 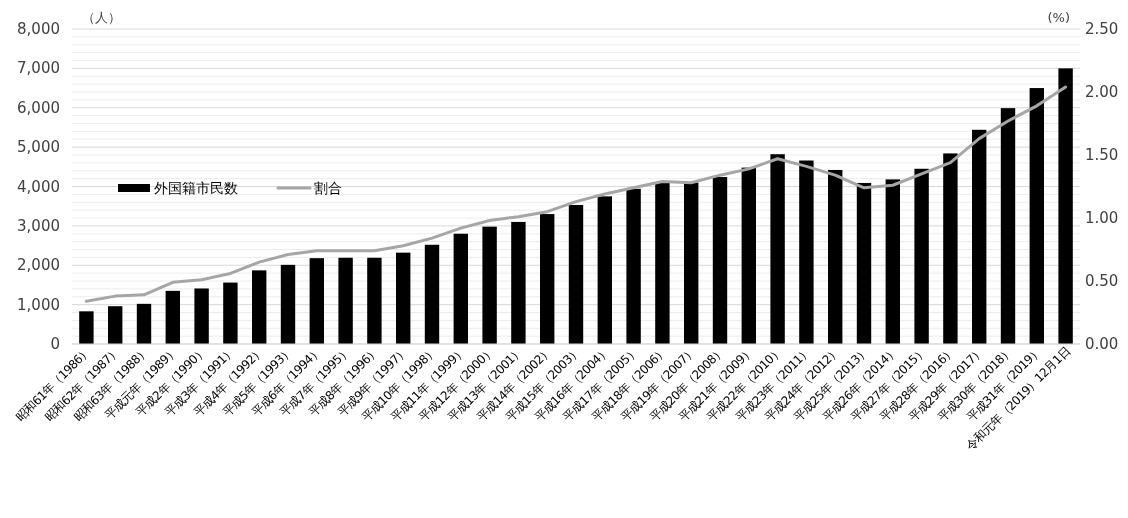 What do you see at coordinates (38, 147) in the screenshot?
I see `y-tick-label: 5,000` at bounding box center [38, 147].